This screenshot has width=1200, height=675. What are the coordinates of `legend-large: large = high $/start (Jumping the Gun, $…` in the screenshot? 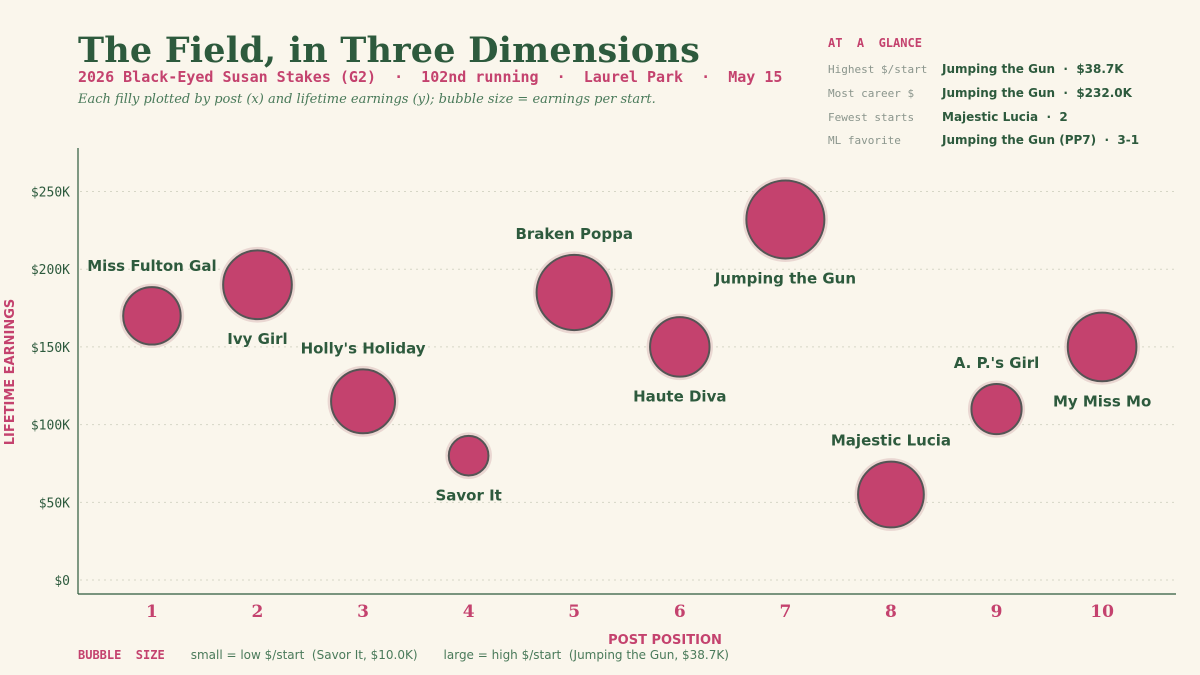 It's located at (586, 655).